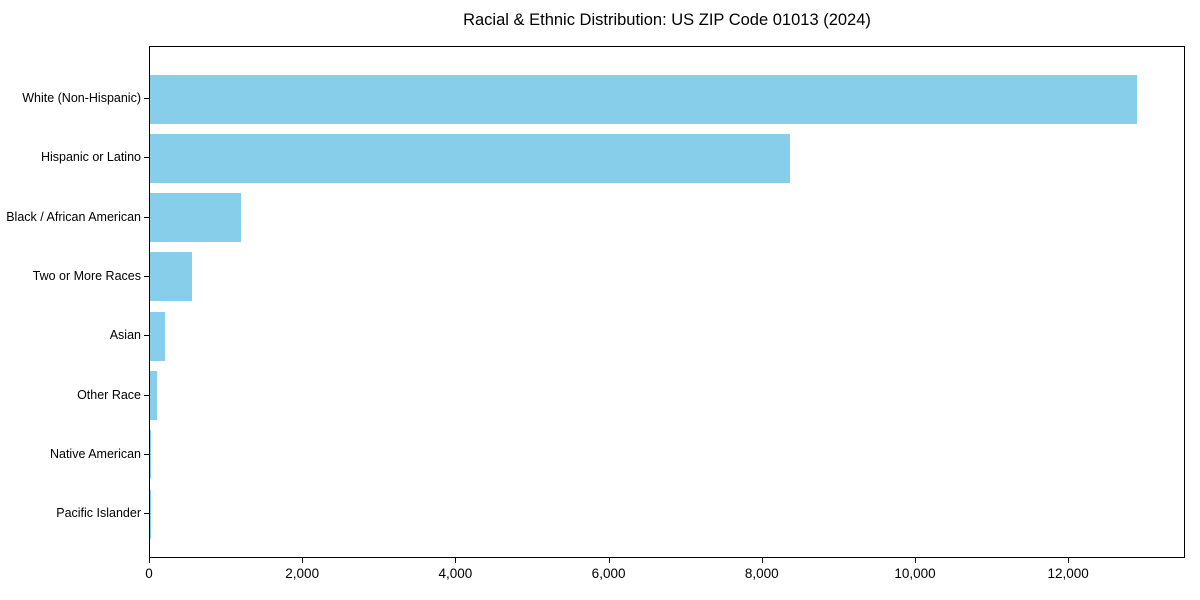 The height and width of the screenshot is (600, 1200). I want to click on bar-other-race, so click(153, 395).